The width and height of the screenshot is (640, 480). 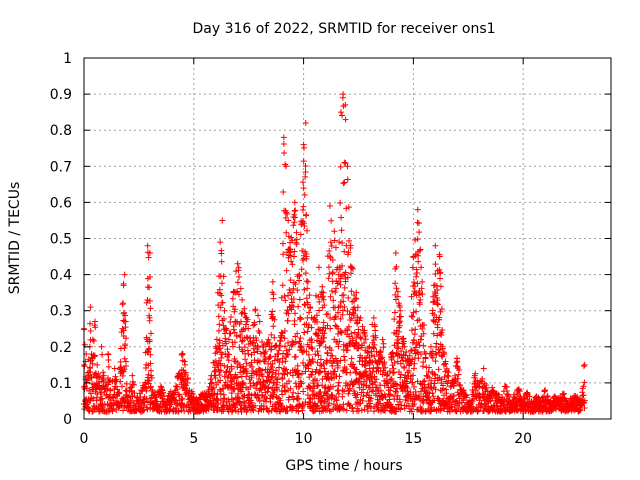 I want to click on y-tick-label: 0.6, so click(x=61, y=203).